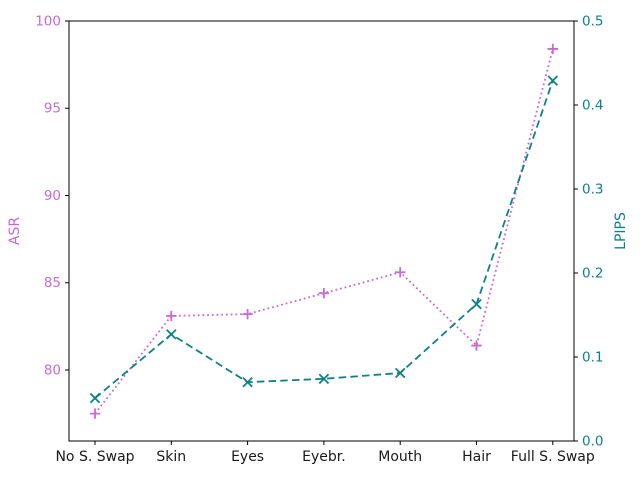 The image size is (640, 480). Describe the element at coordinates (400, 272) in the screenshot. I see `asr-marker-mouth` at that location.